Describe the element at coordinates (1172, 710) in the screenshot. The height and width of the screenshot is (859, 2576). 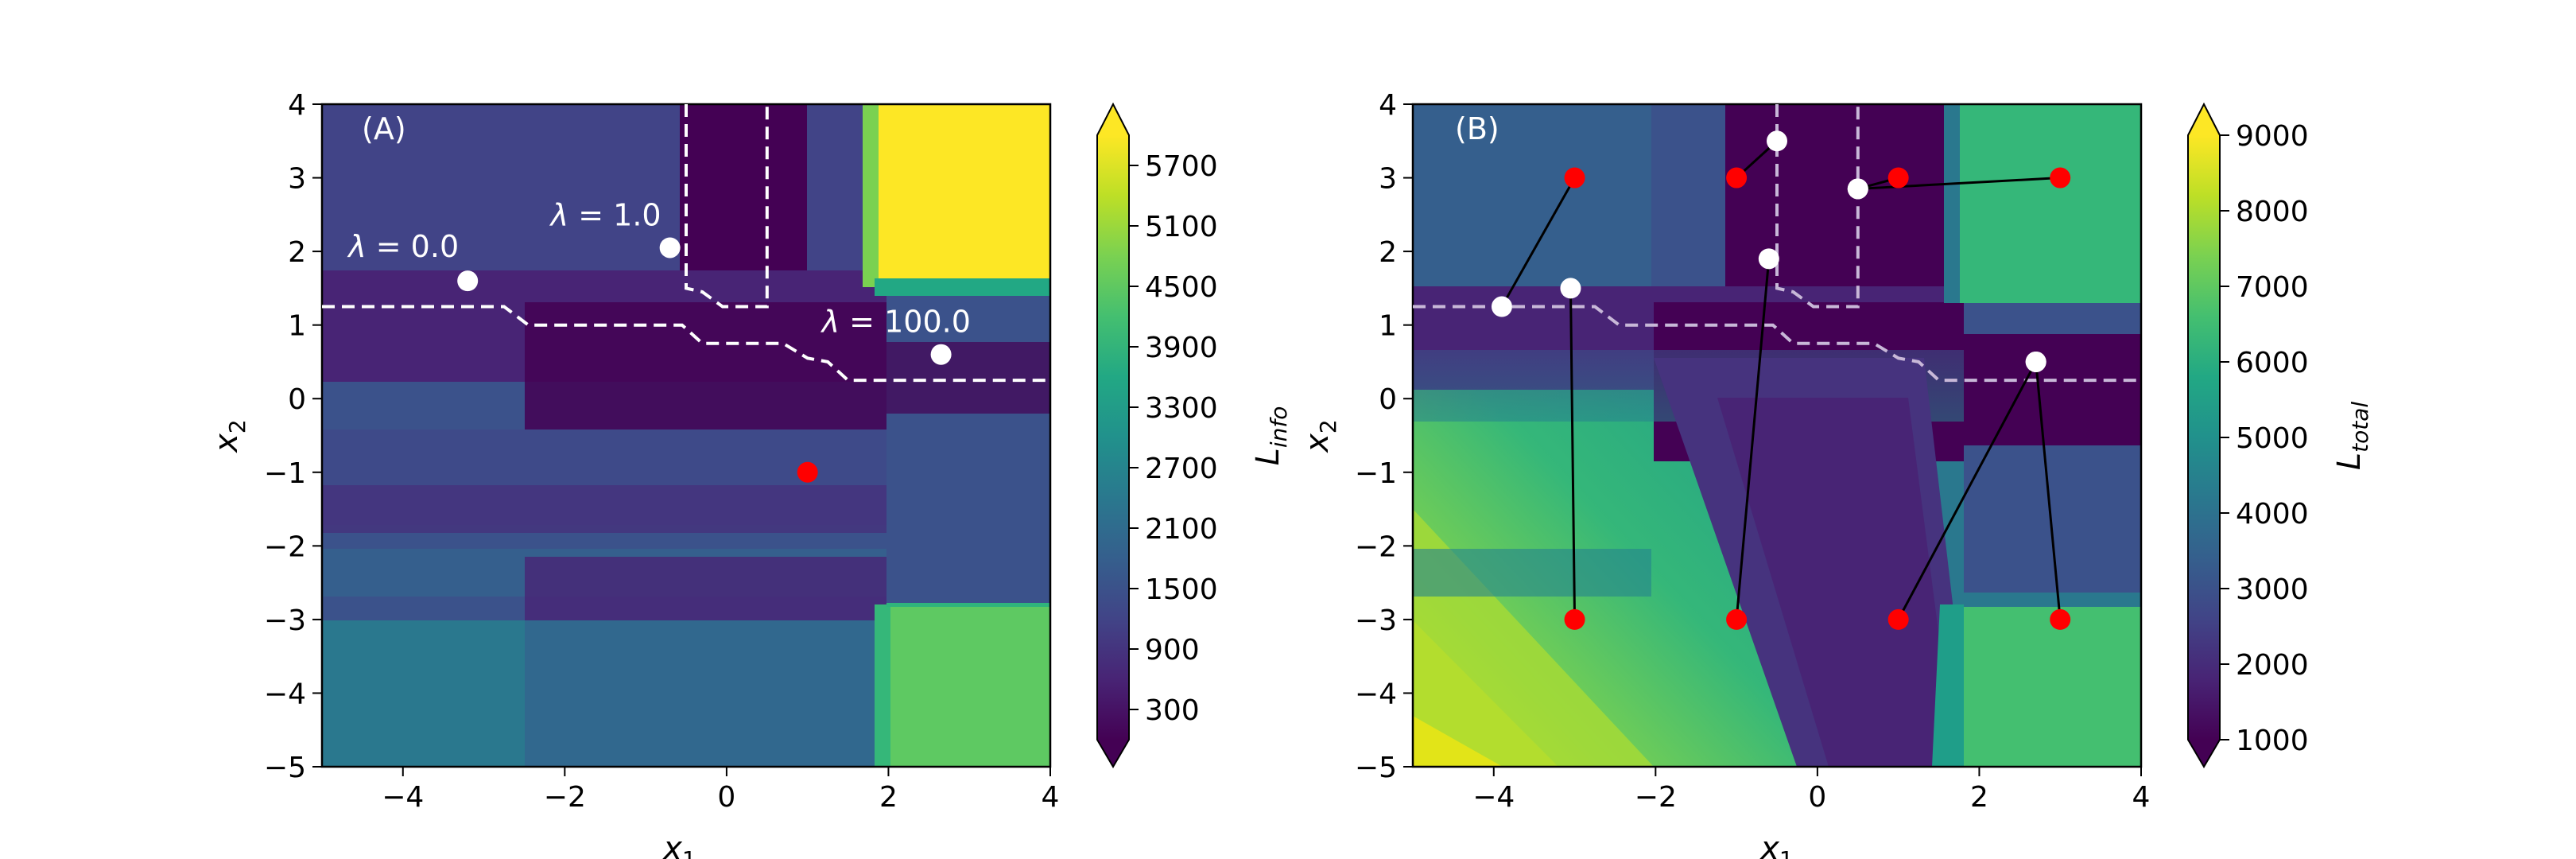
I see `colorbar-tick-label: 300` at that location.